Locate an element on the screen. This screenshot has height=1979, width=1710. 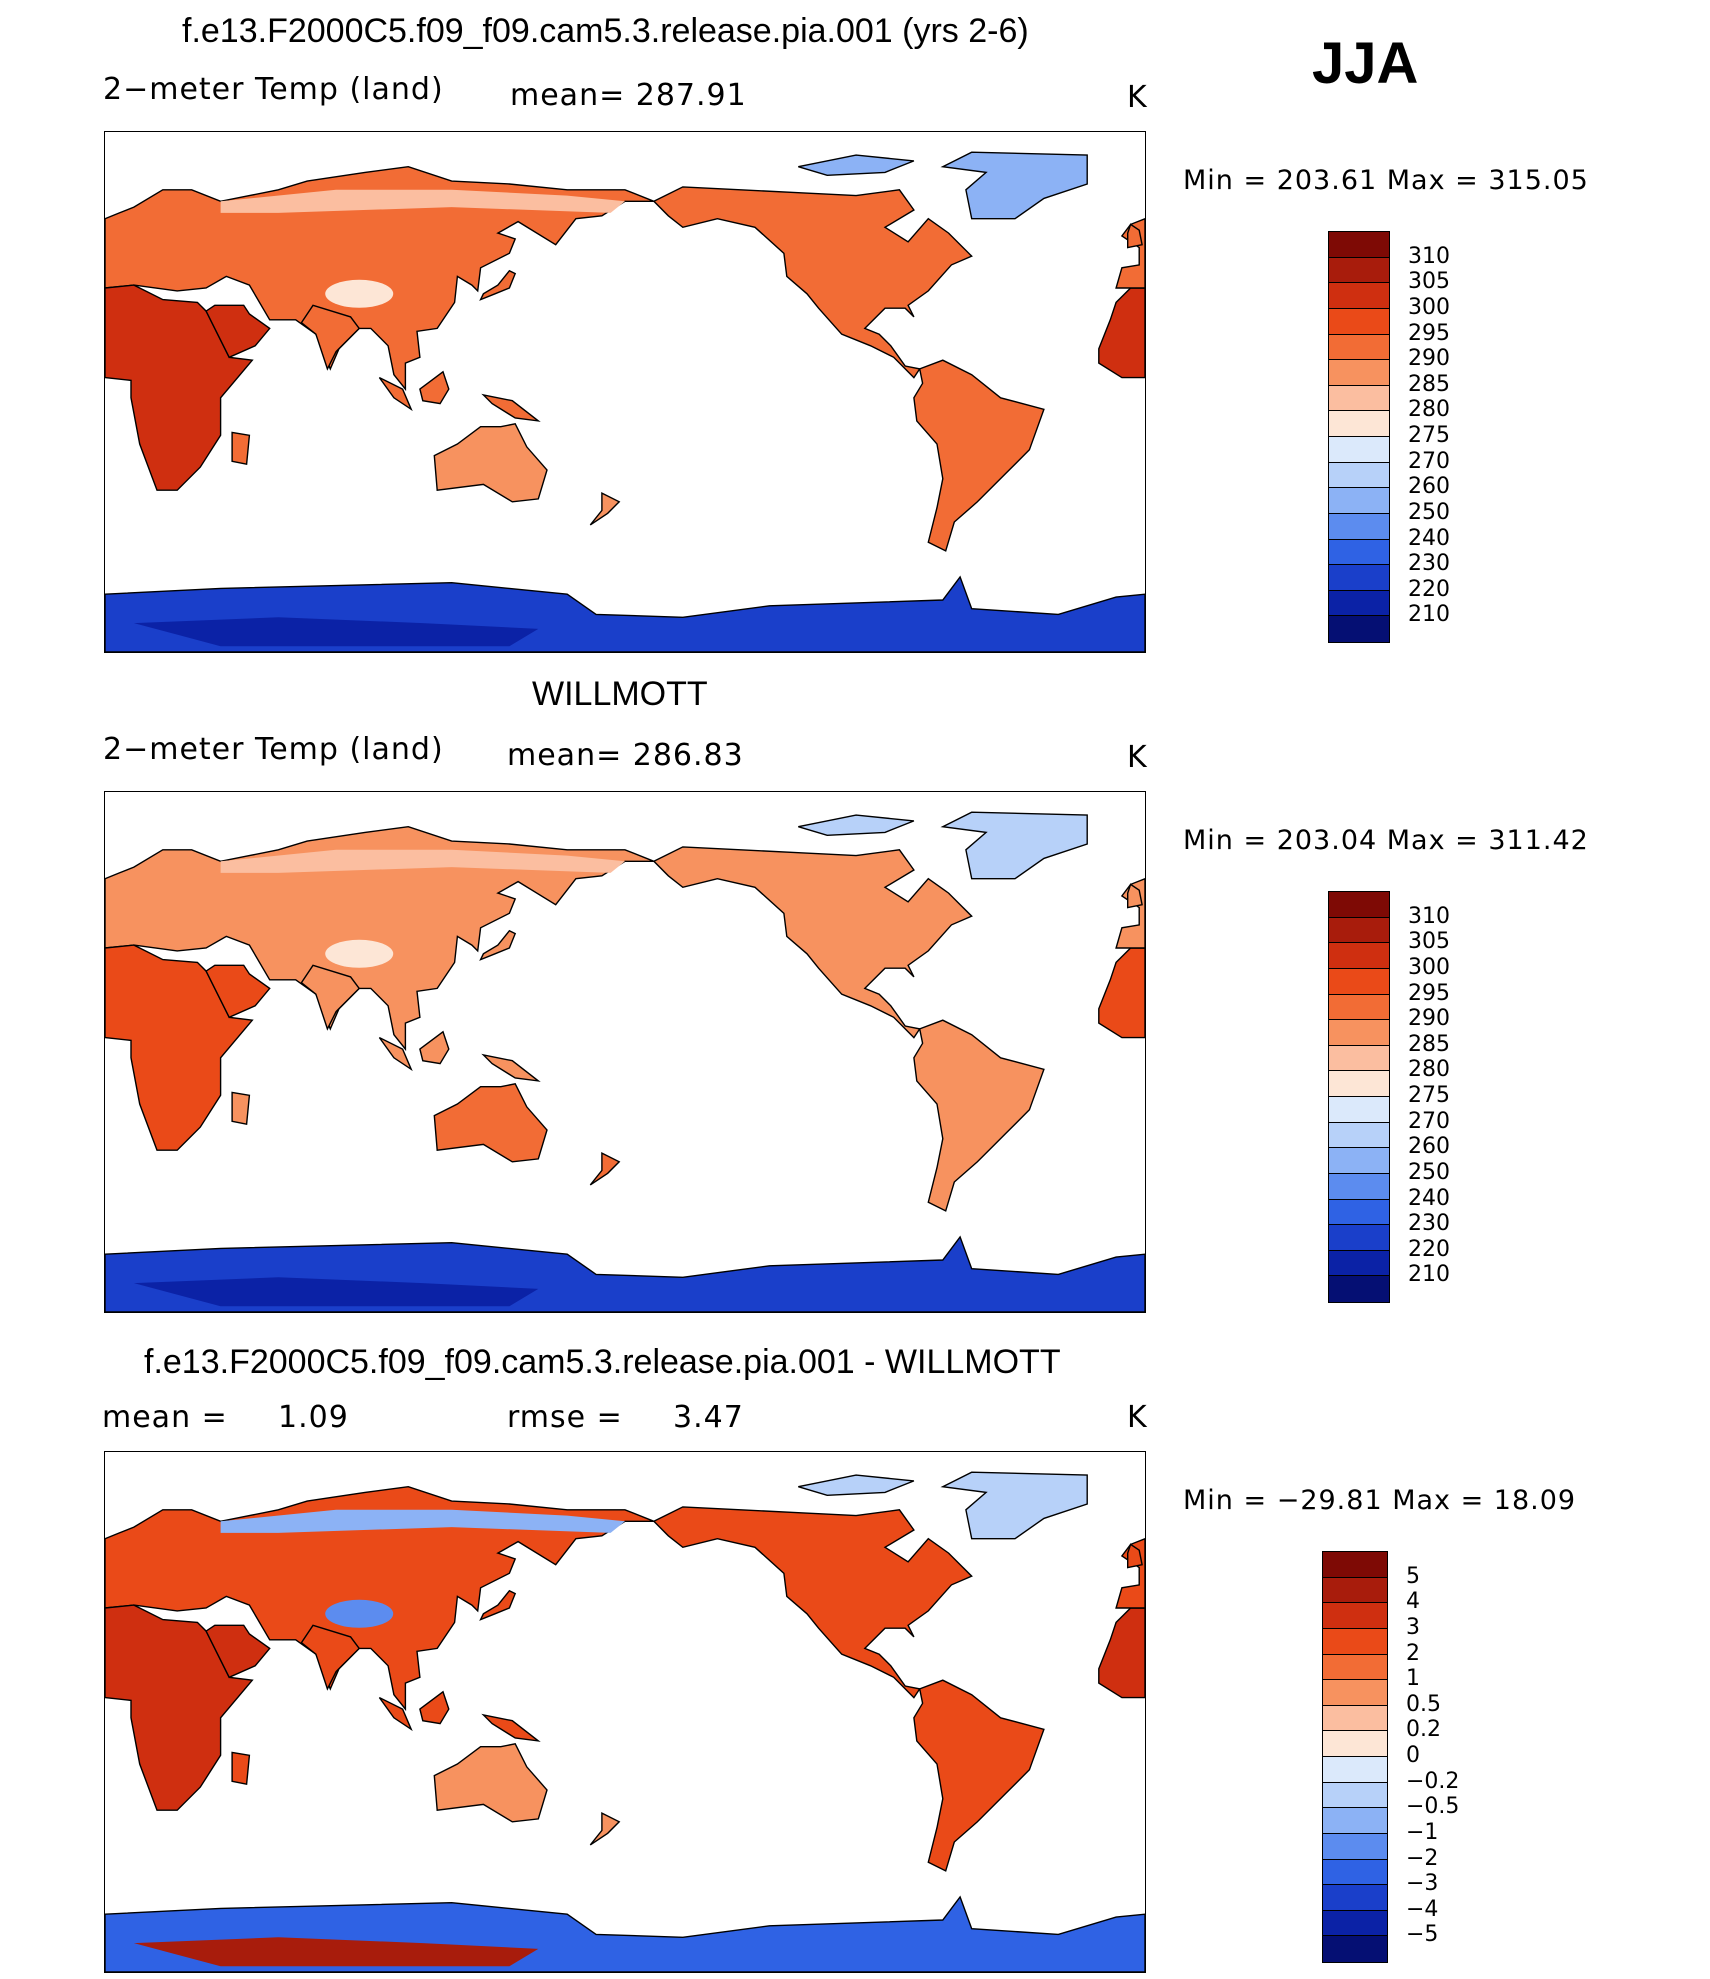
northern-cool-band is located at coordinates (422, 1521).